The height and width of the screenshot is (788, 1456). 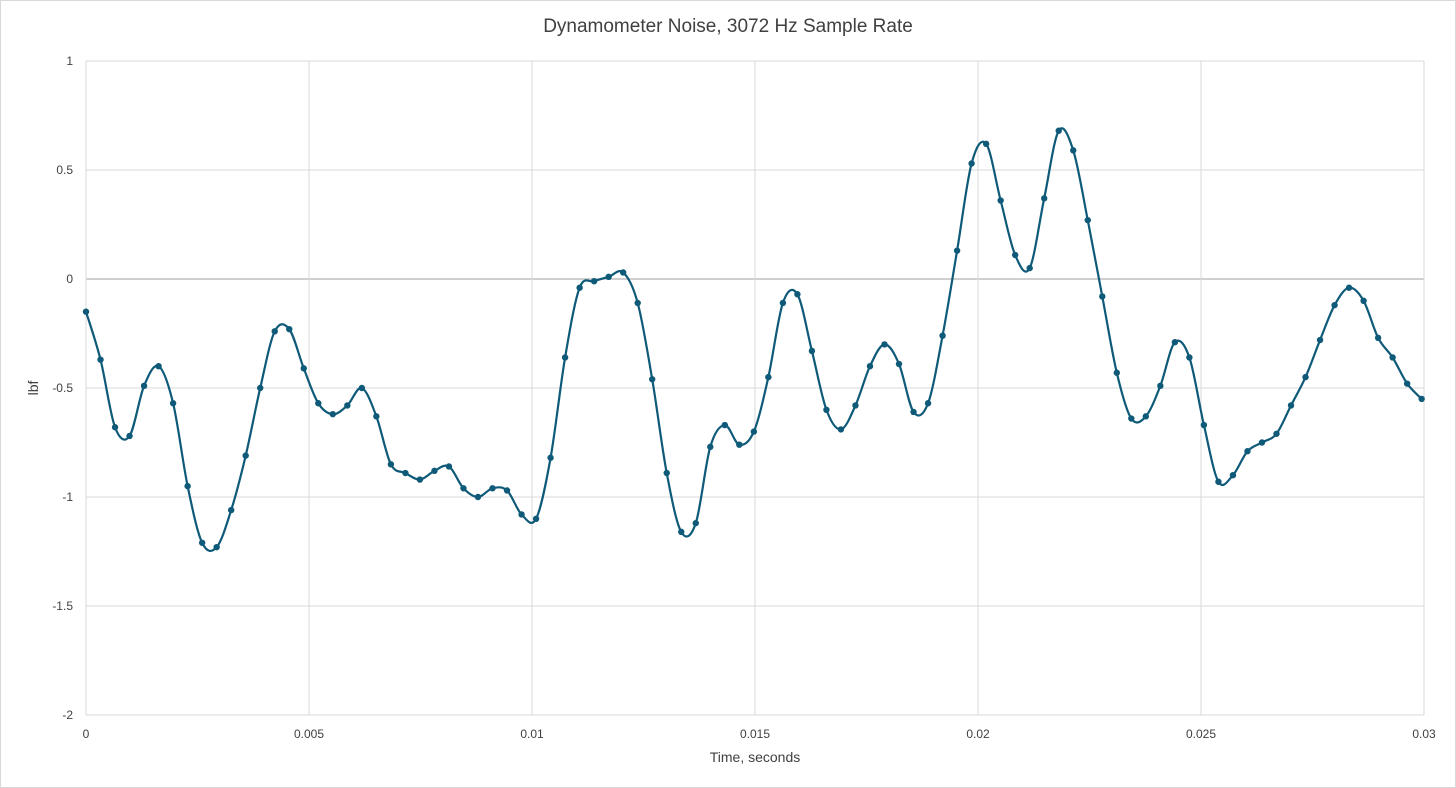 What do you see at coordinates (67, 715) in the screenshot?
I see `y-tick-label: -2` at bounding box center [67, 715].